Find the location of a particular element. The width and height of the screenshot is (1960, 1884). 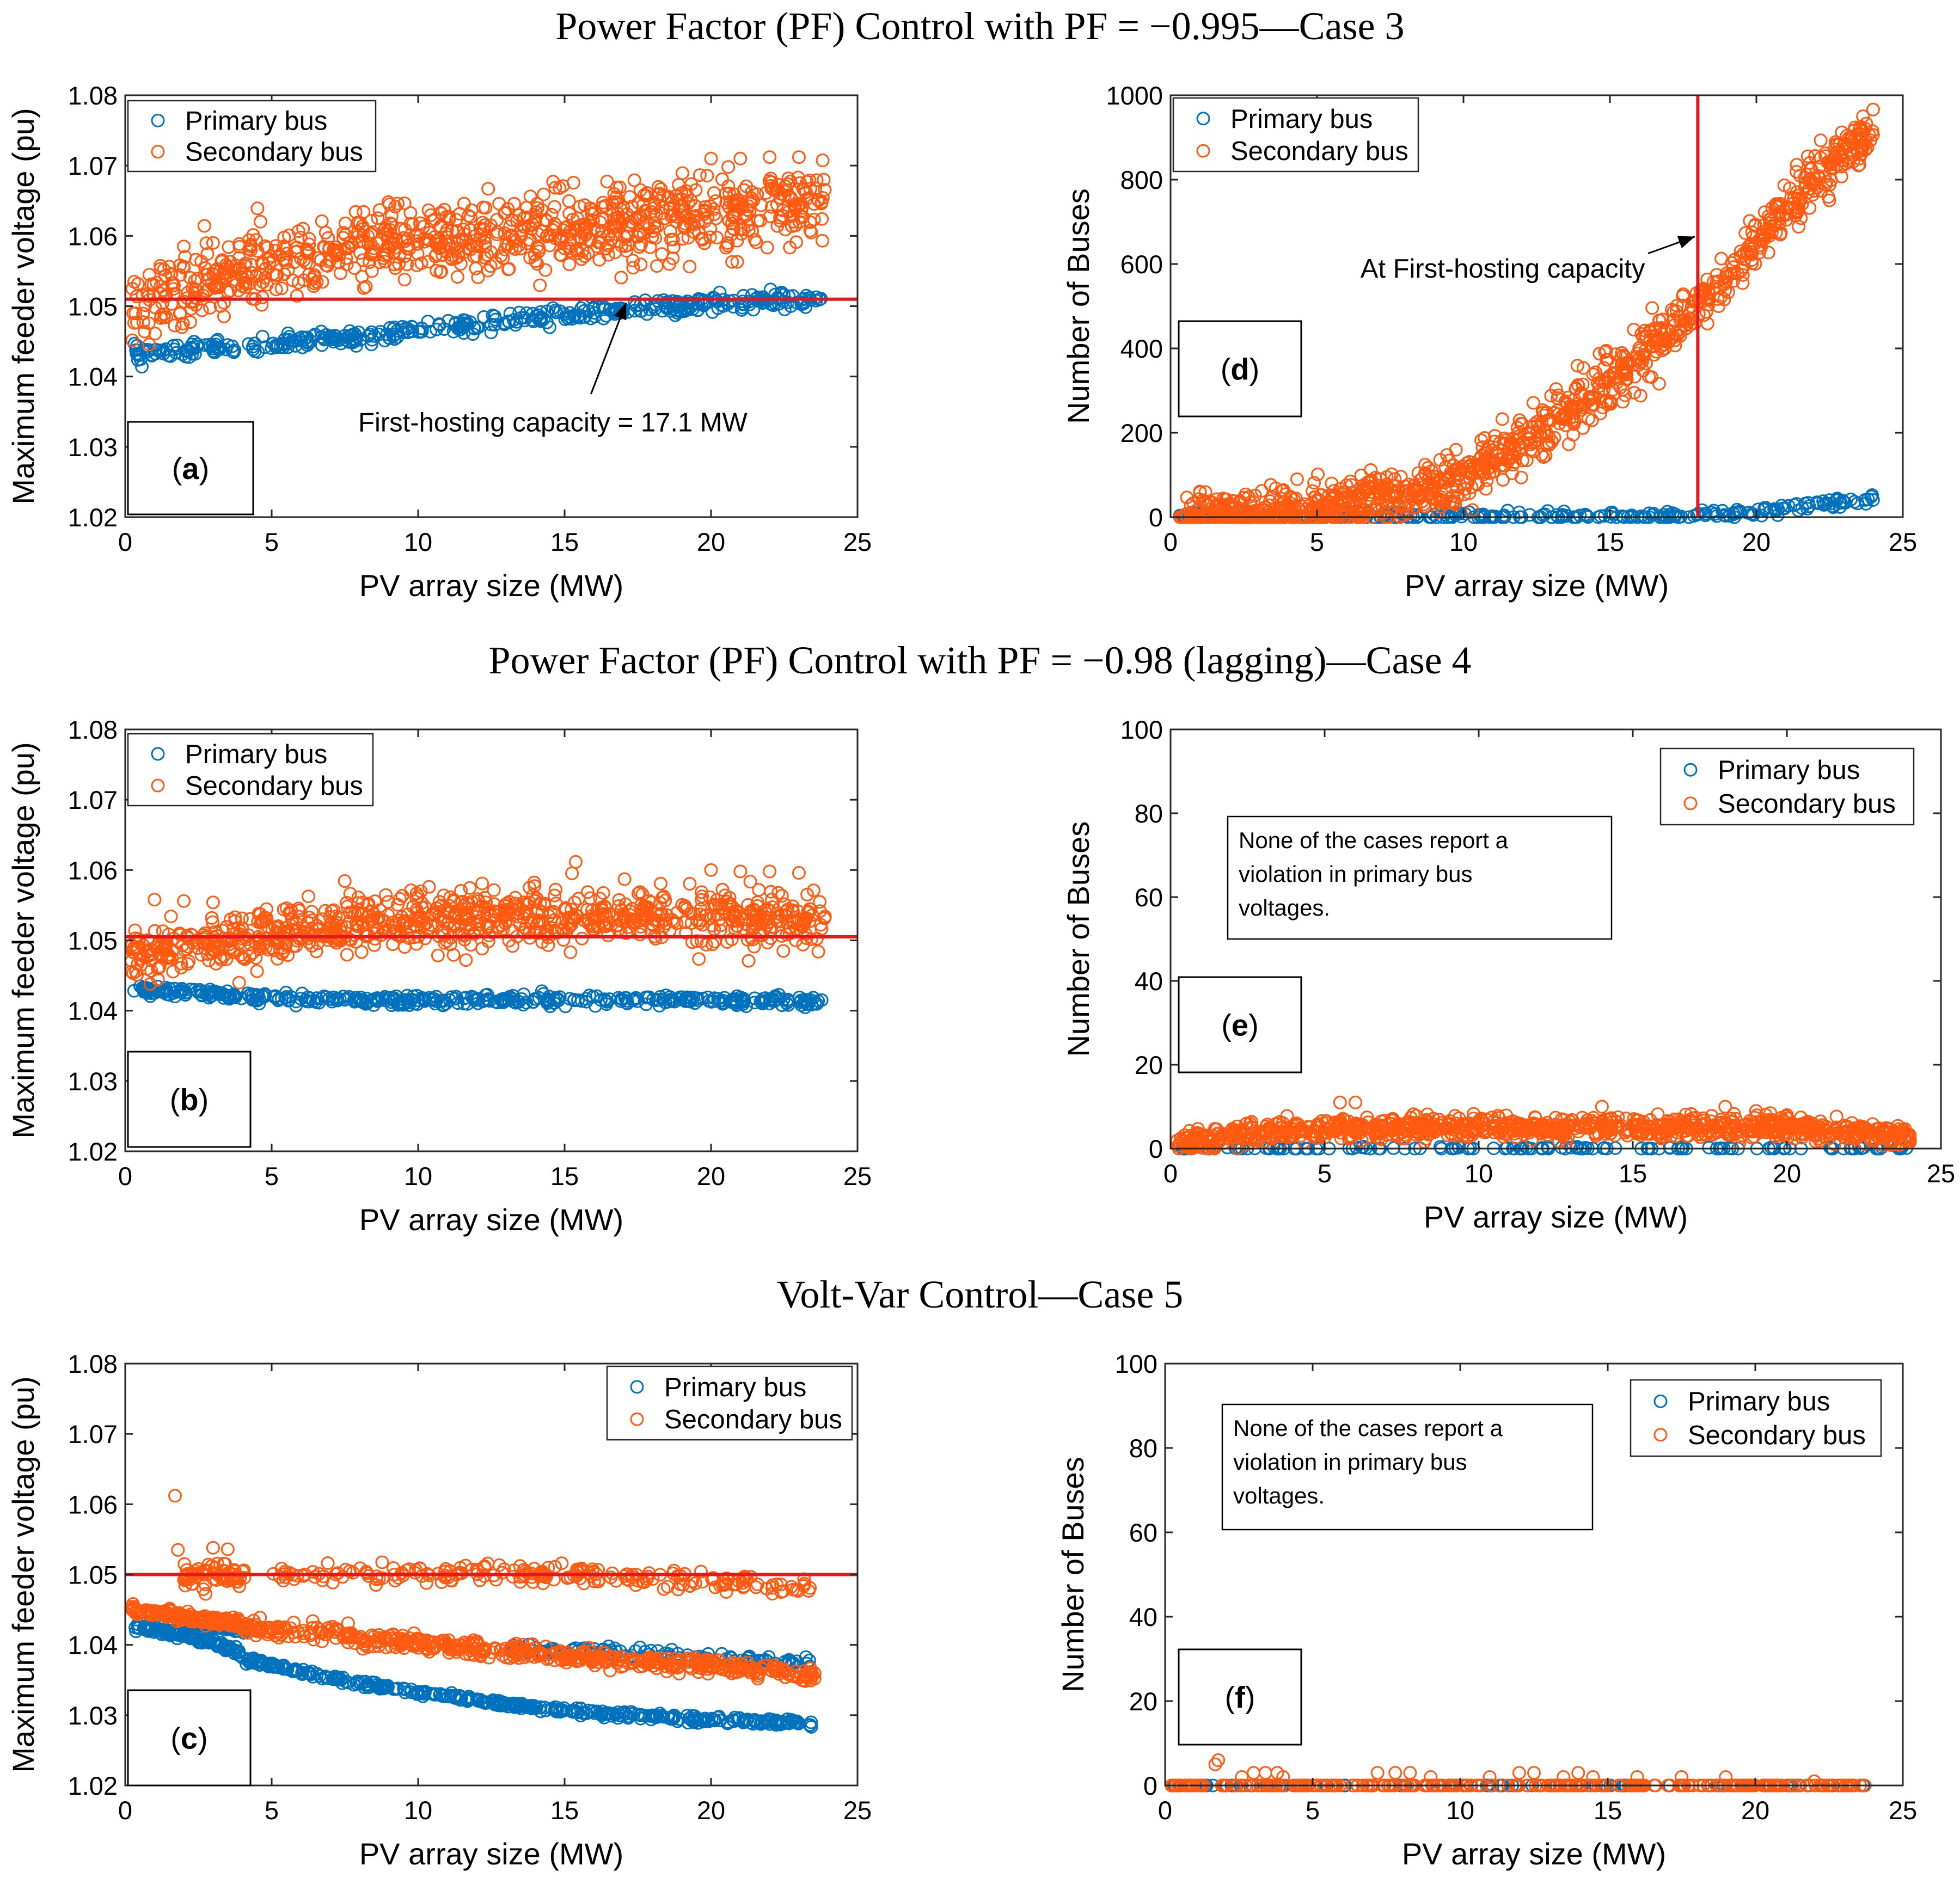

y-tick-label: 1.05 is located at coordinates (93, 306).